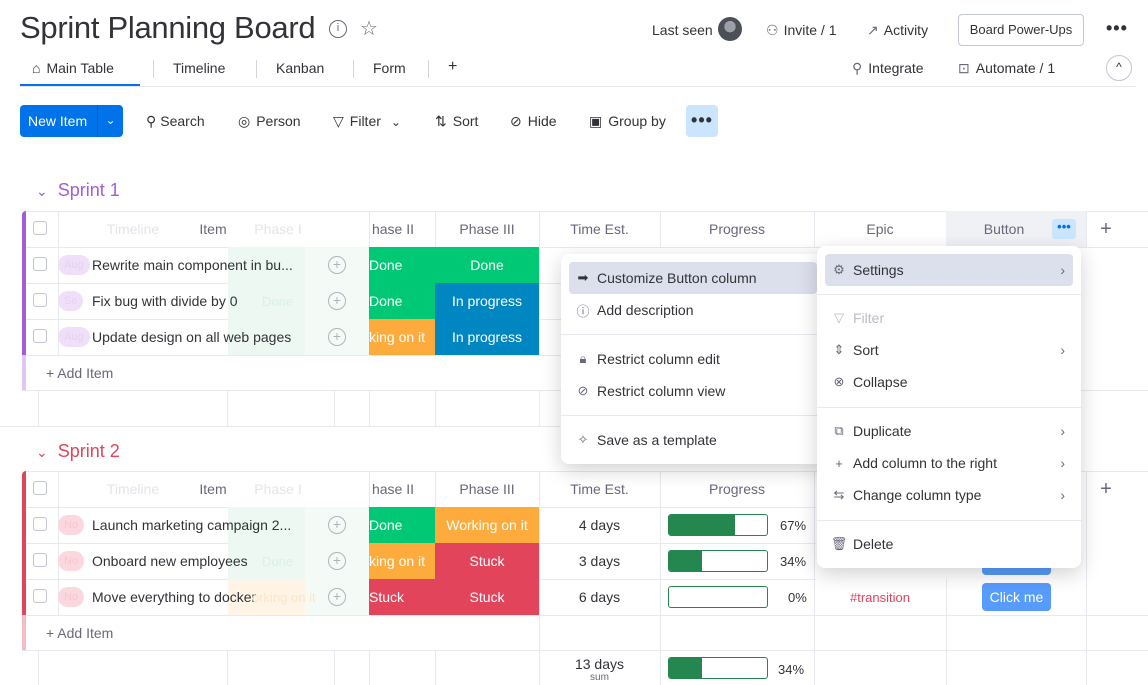 This screenshot has height=685, width=1148. Describe the element at coordinates (80, 373) in the screenshot. I see `sprint1-add-item: + Add Item` at that location.